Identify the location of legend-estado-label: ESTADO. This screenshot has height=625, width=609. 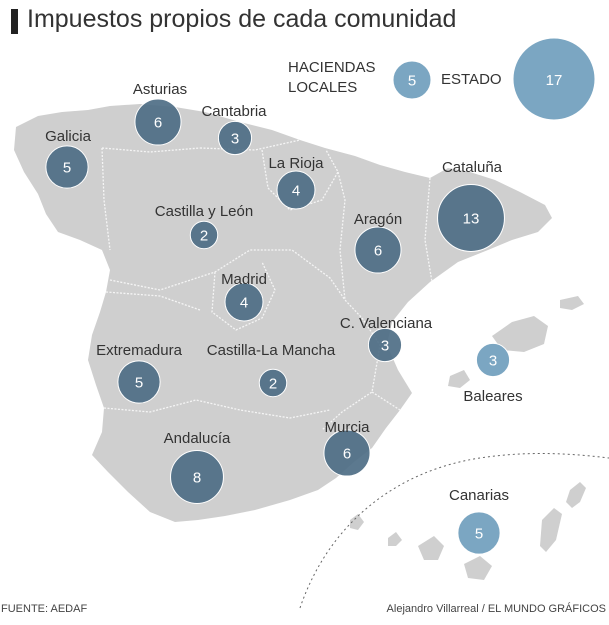
(471, 79).